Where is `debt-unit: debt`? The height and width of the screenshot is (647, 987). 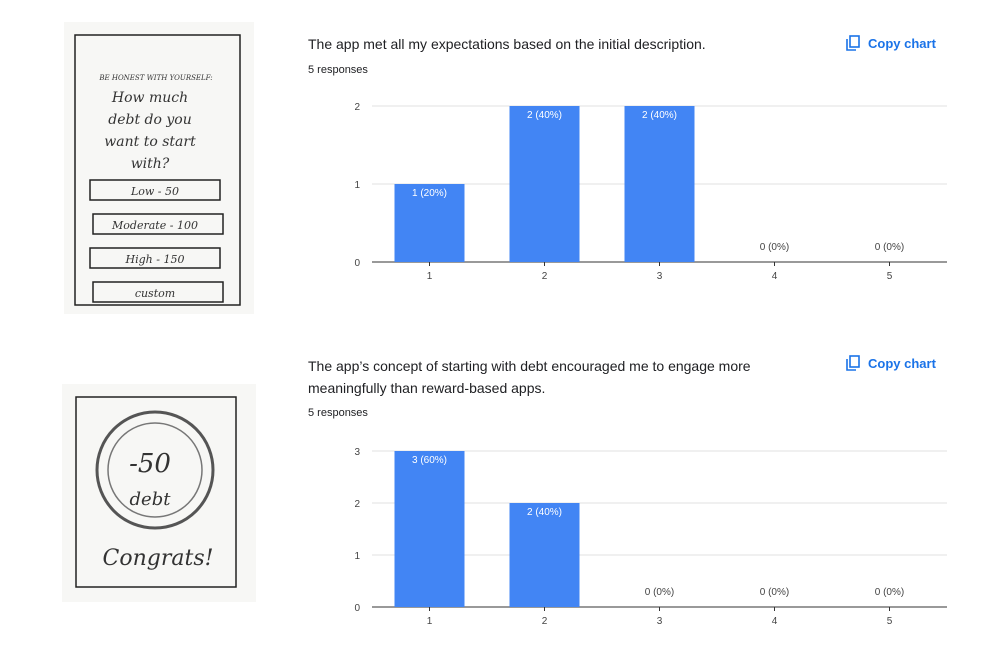
debt-unit: debt is located at coordinates (151, 499).